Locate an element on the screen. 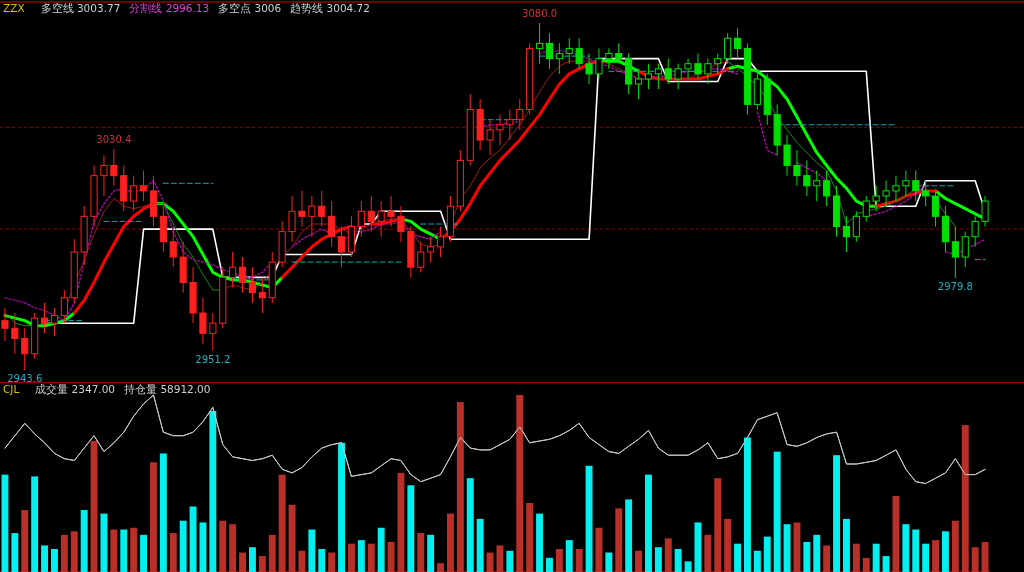  text: 趋势线 3004.72 is located at coordinates (330, 8).